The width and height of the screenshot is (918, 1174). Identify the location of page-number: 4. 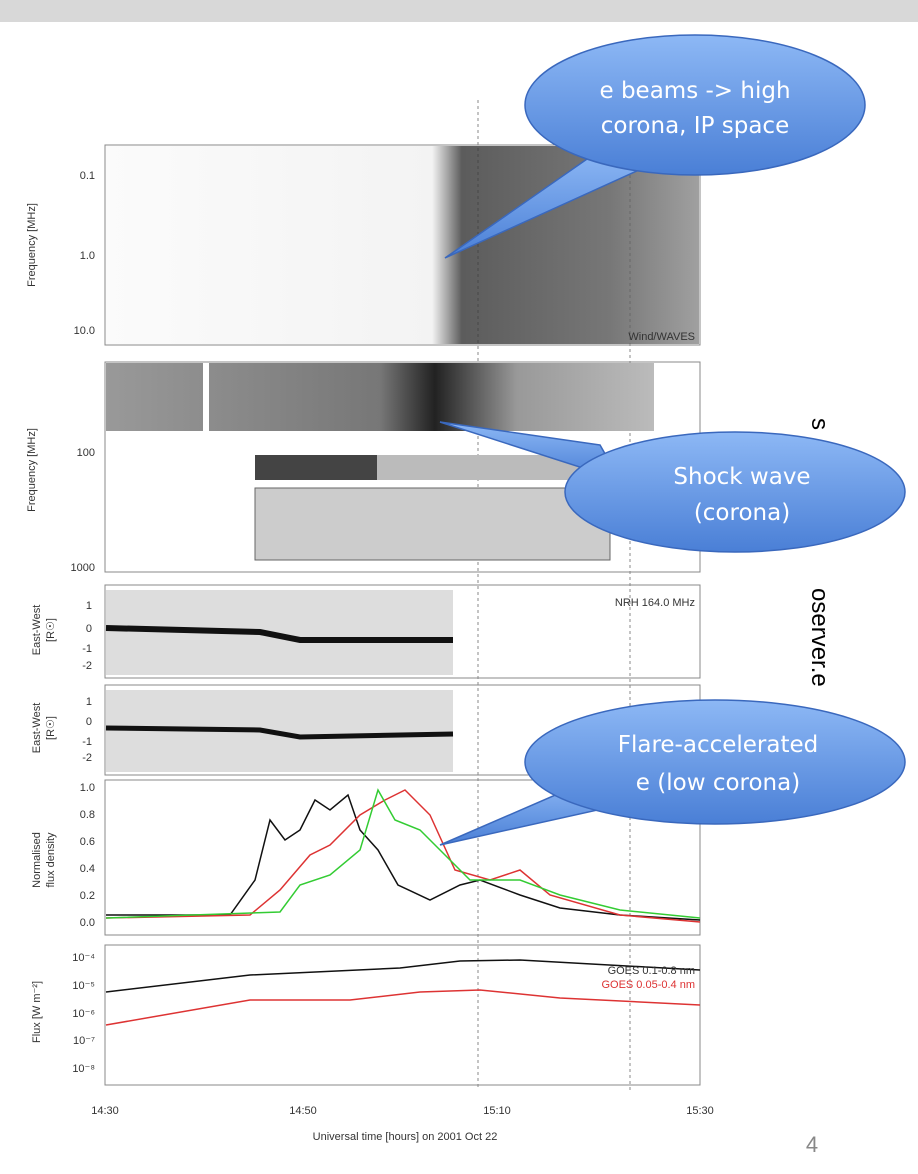
(812, 1144).